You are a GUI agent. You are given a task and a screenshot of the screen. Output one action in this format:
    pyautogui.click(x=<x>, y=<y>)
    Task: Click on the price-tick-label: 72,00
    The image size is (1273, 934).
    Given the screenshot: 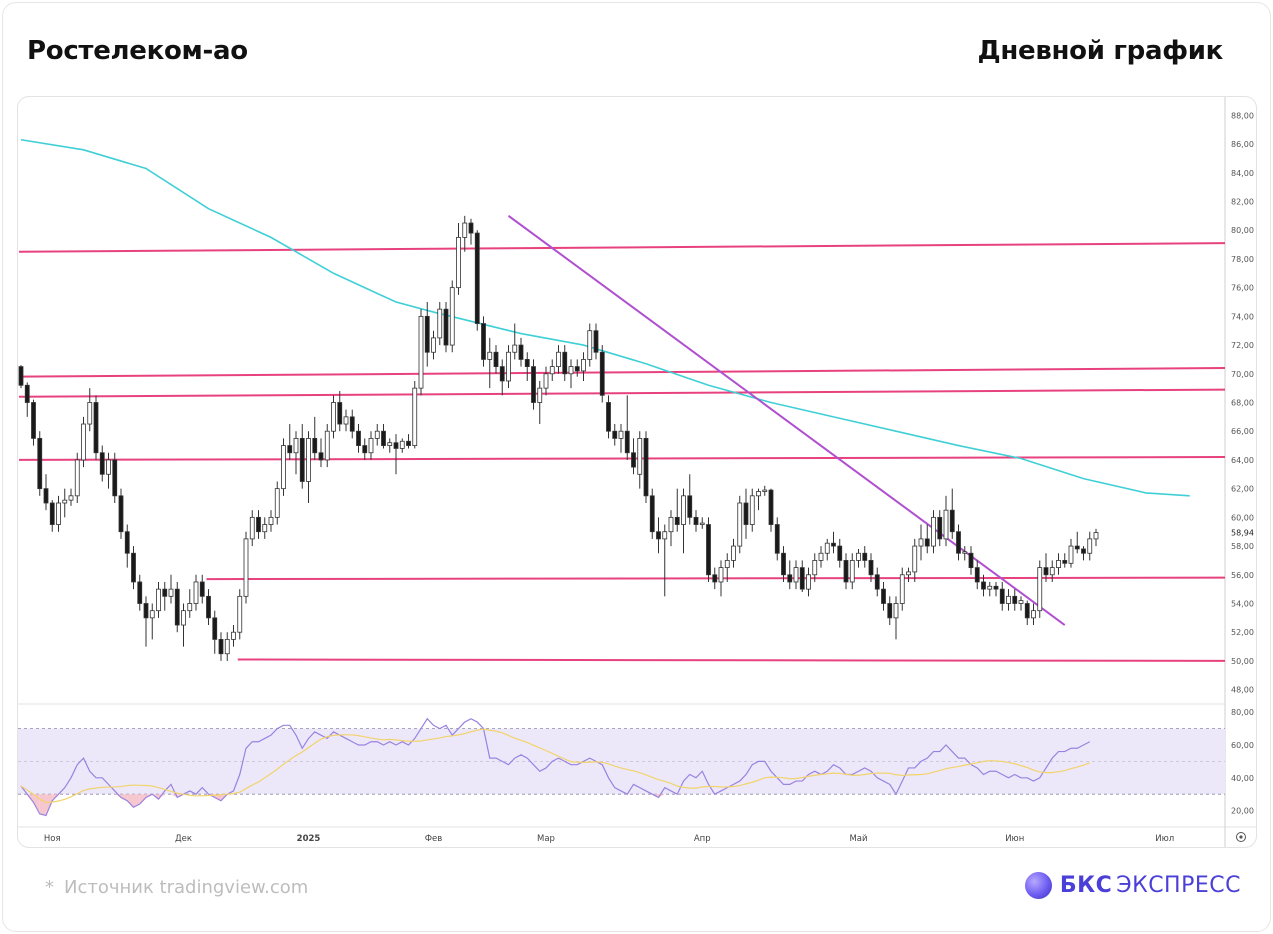 What is the action you would take?
    pyautogui.click(x=1242, y=345)
    